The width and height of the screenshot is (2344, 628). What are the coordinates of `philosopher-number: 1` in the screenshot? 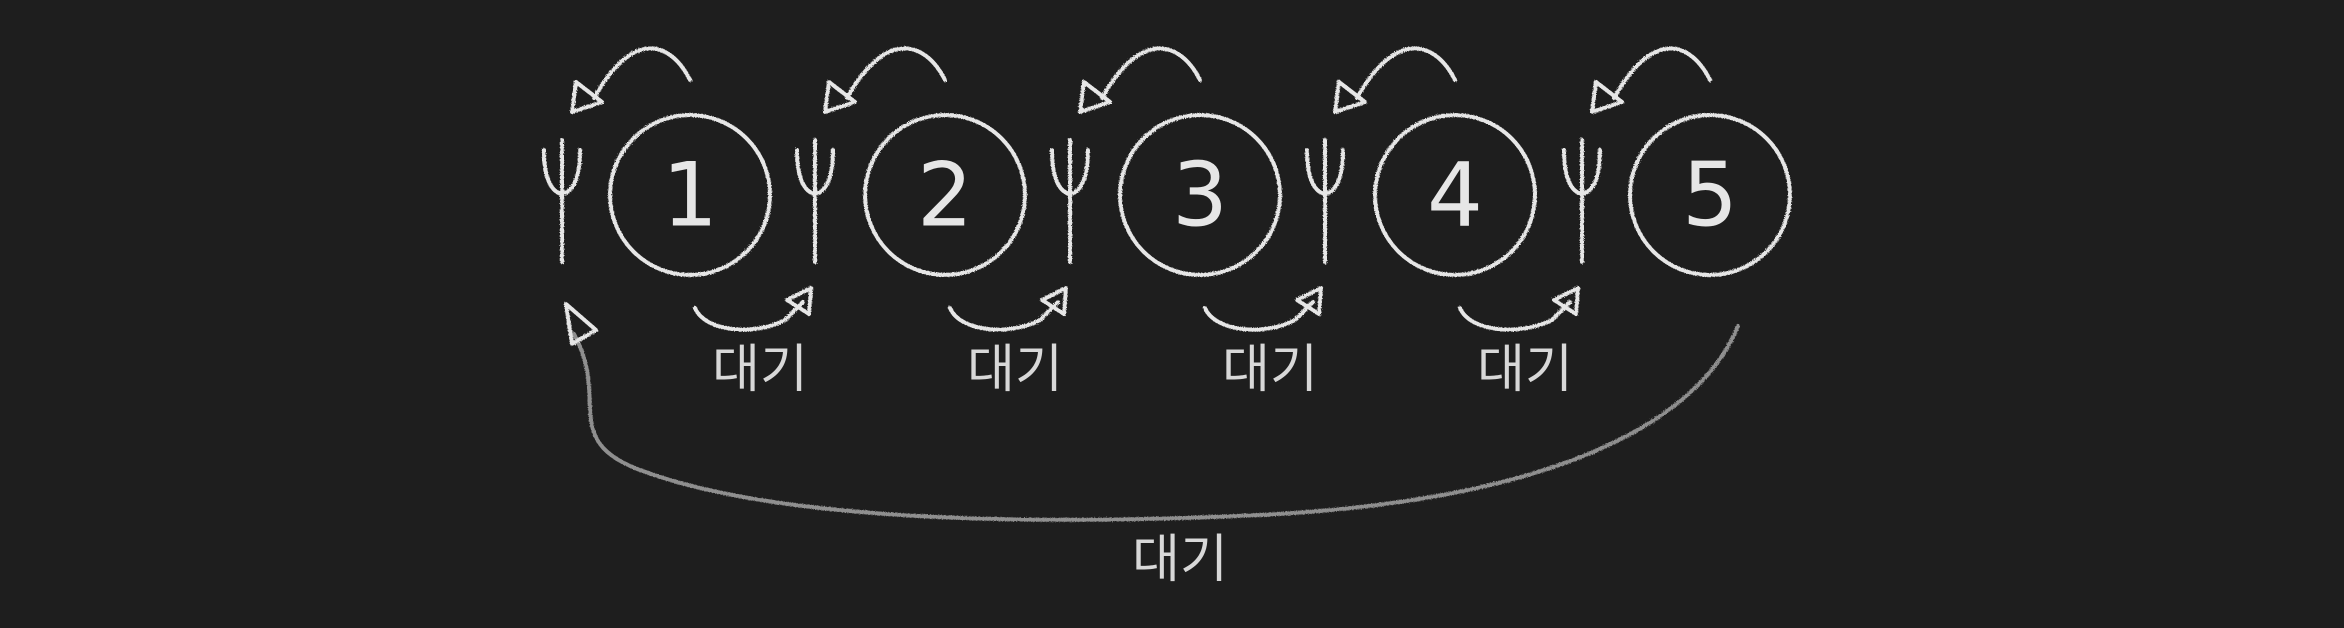 It's located at (690, 195).